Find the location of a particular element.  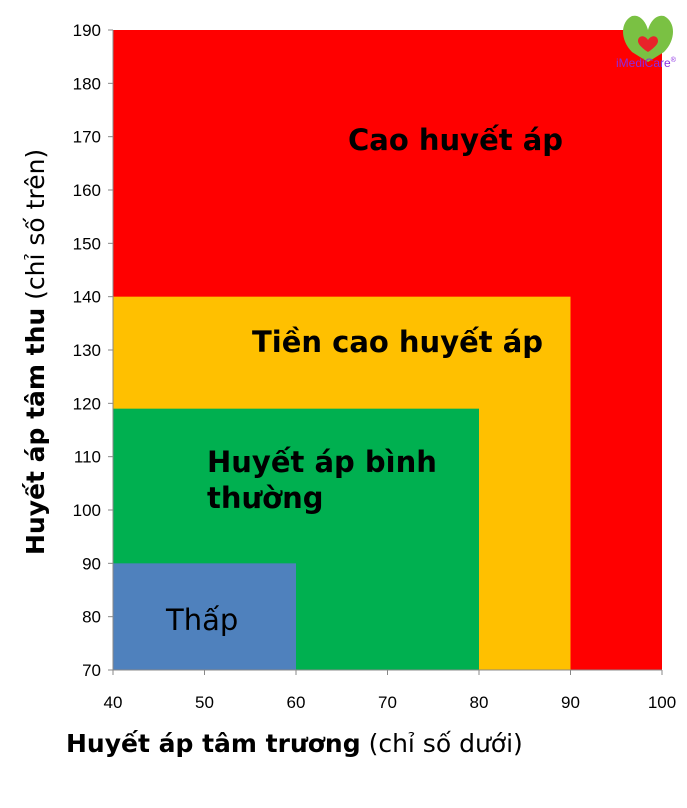

y-tick-label: 130 is located at coordinates (87, 350).